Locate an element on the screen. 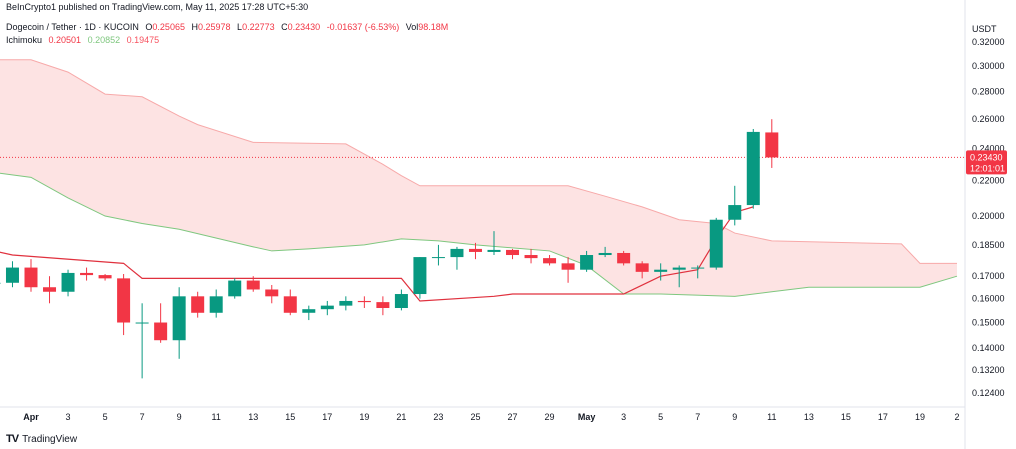 Image resolution: width=1016 pixels, height=449 pixels. time-tick-label: 5 is located at coordinates (105, 417).